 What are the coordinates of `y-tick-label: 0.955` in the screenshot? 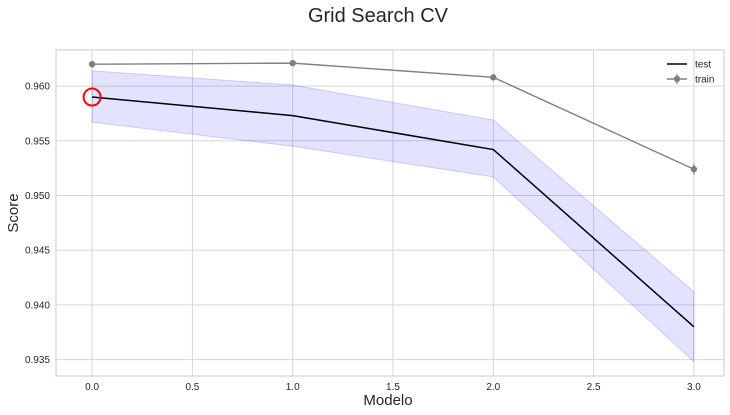 It's located at (37, 141).